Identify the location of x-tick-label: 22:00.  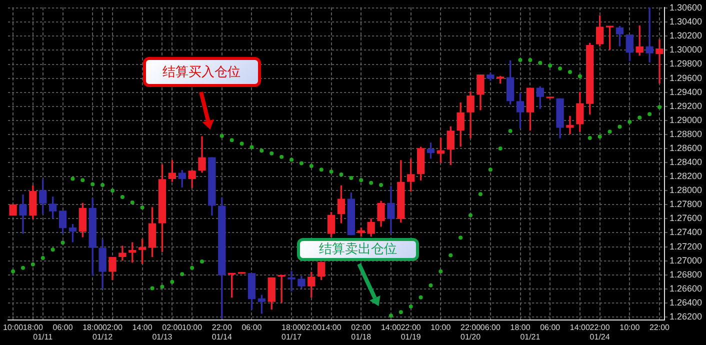
(659, 327).